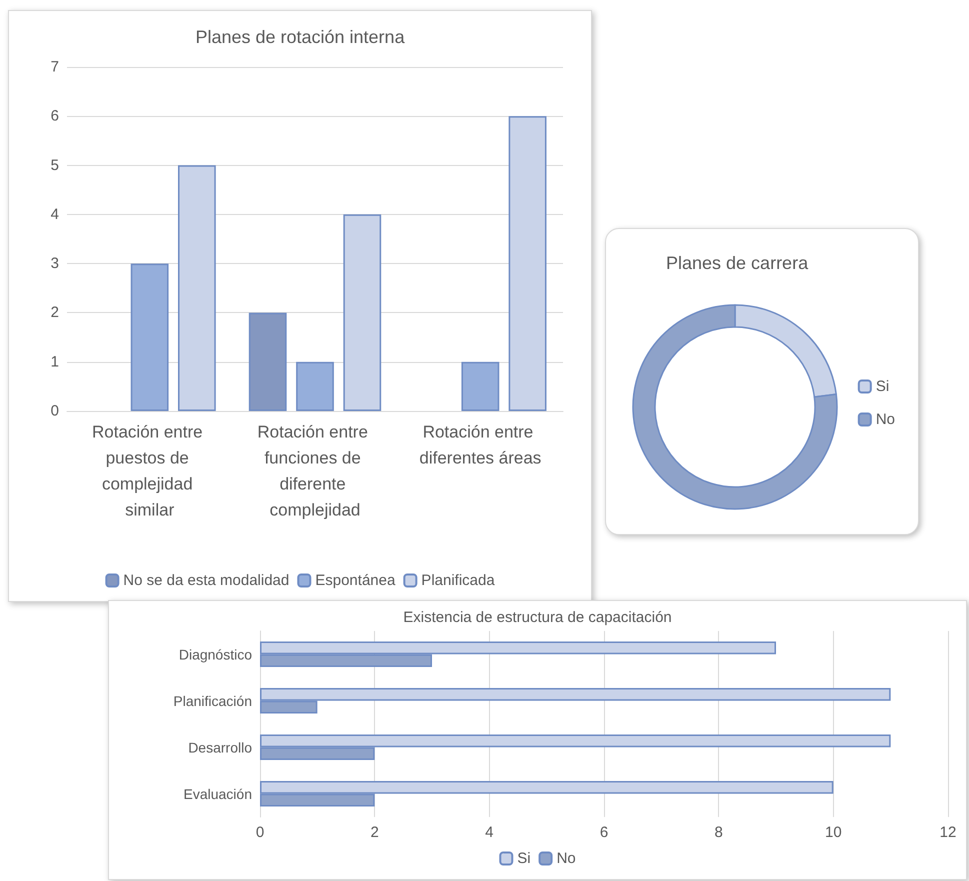 The width and height of the screenshot is (969, 881). Describe the element at coordinates (54, 116) in the screenshot. I see `y-tick-label: 6` at that location.